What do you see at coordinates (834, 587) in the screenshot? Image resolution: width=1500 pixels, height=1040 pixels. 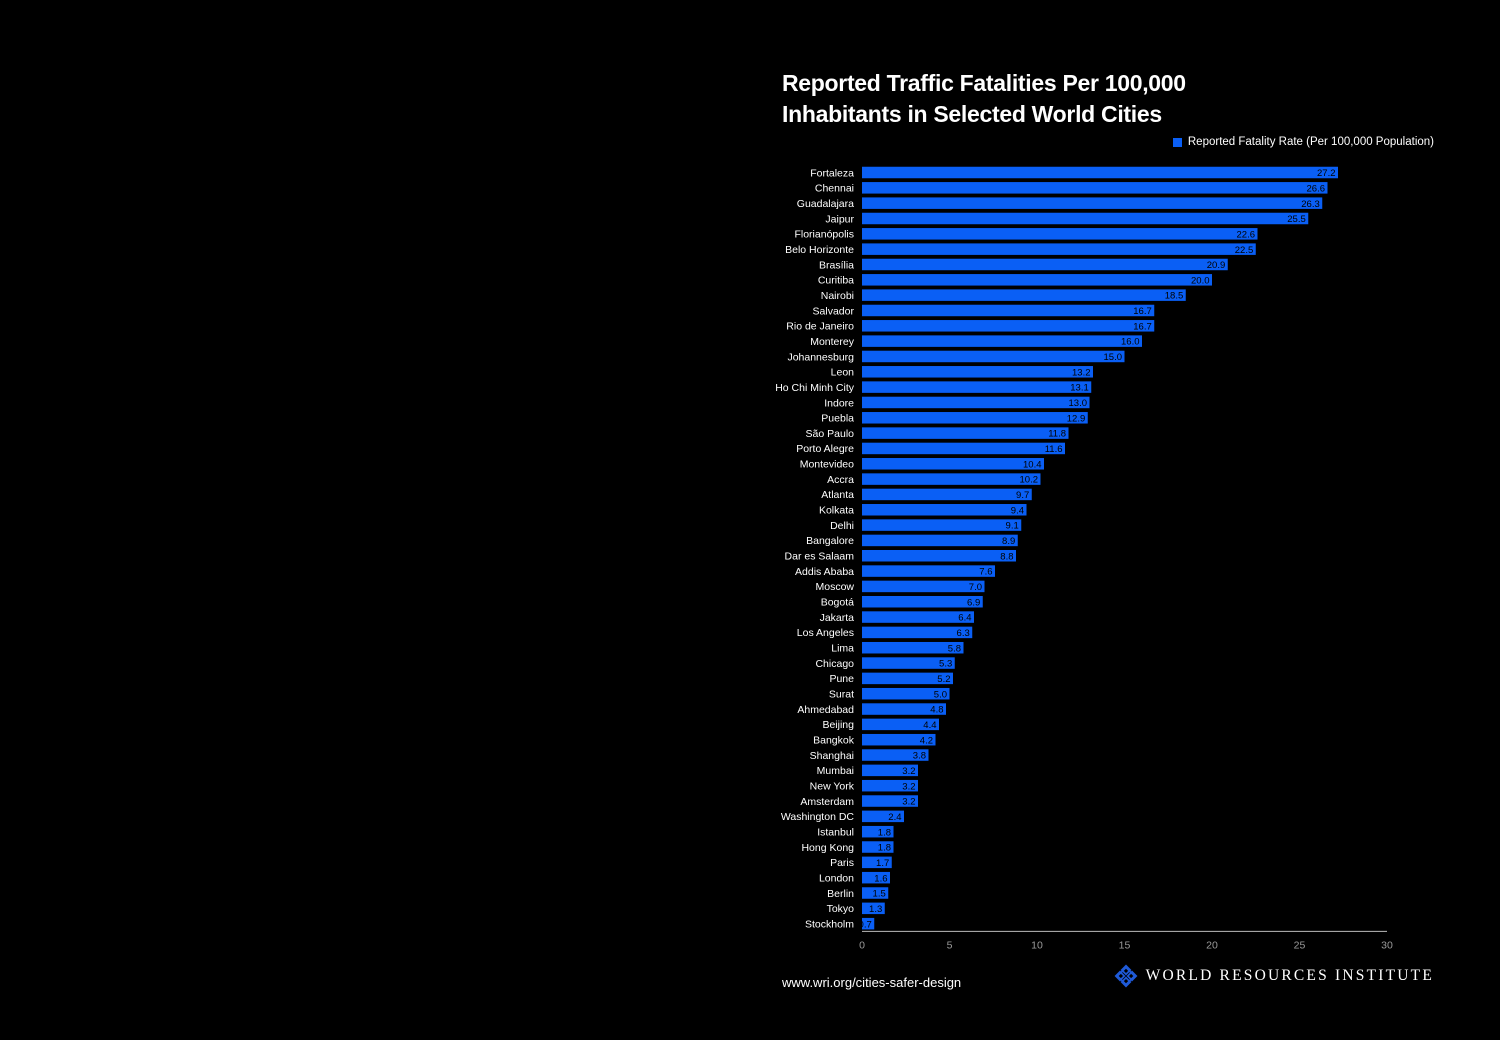 I see `category-label: Moscow` at bounding box center [834, 587].